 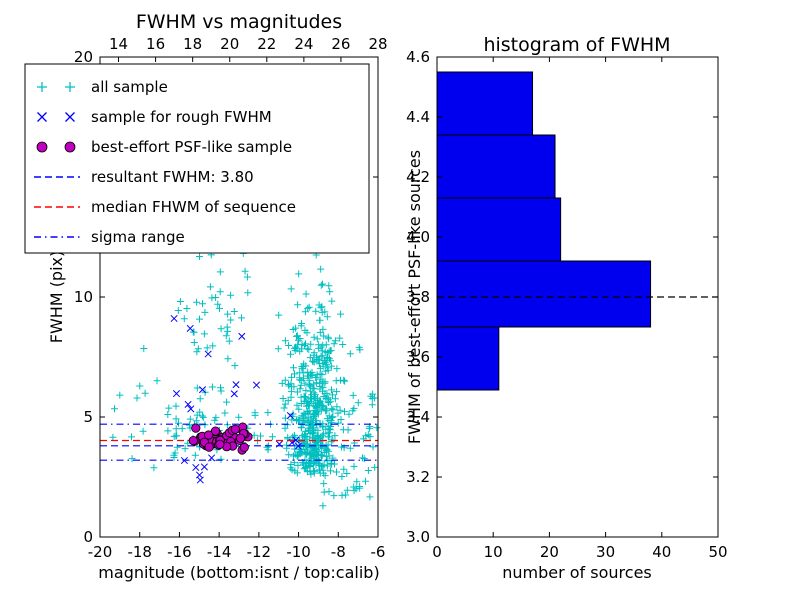 What do you see at coordinates (118, 44) in the screenshot?
I see `top-x-tick-label: 14` at bounding box center [118, 44].